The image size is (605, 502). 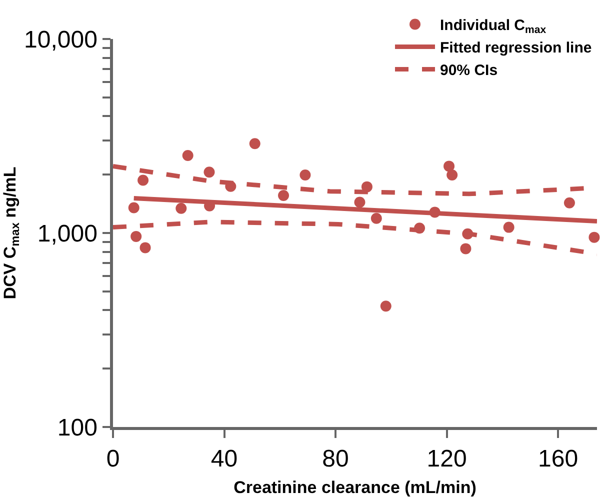 I want to click on legend-label: Fitted regression line, so click(x=516, y=48).